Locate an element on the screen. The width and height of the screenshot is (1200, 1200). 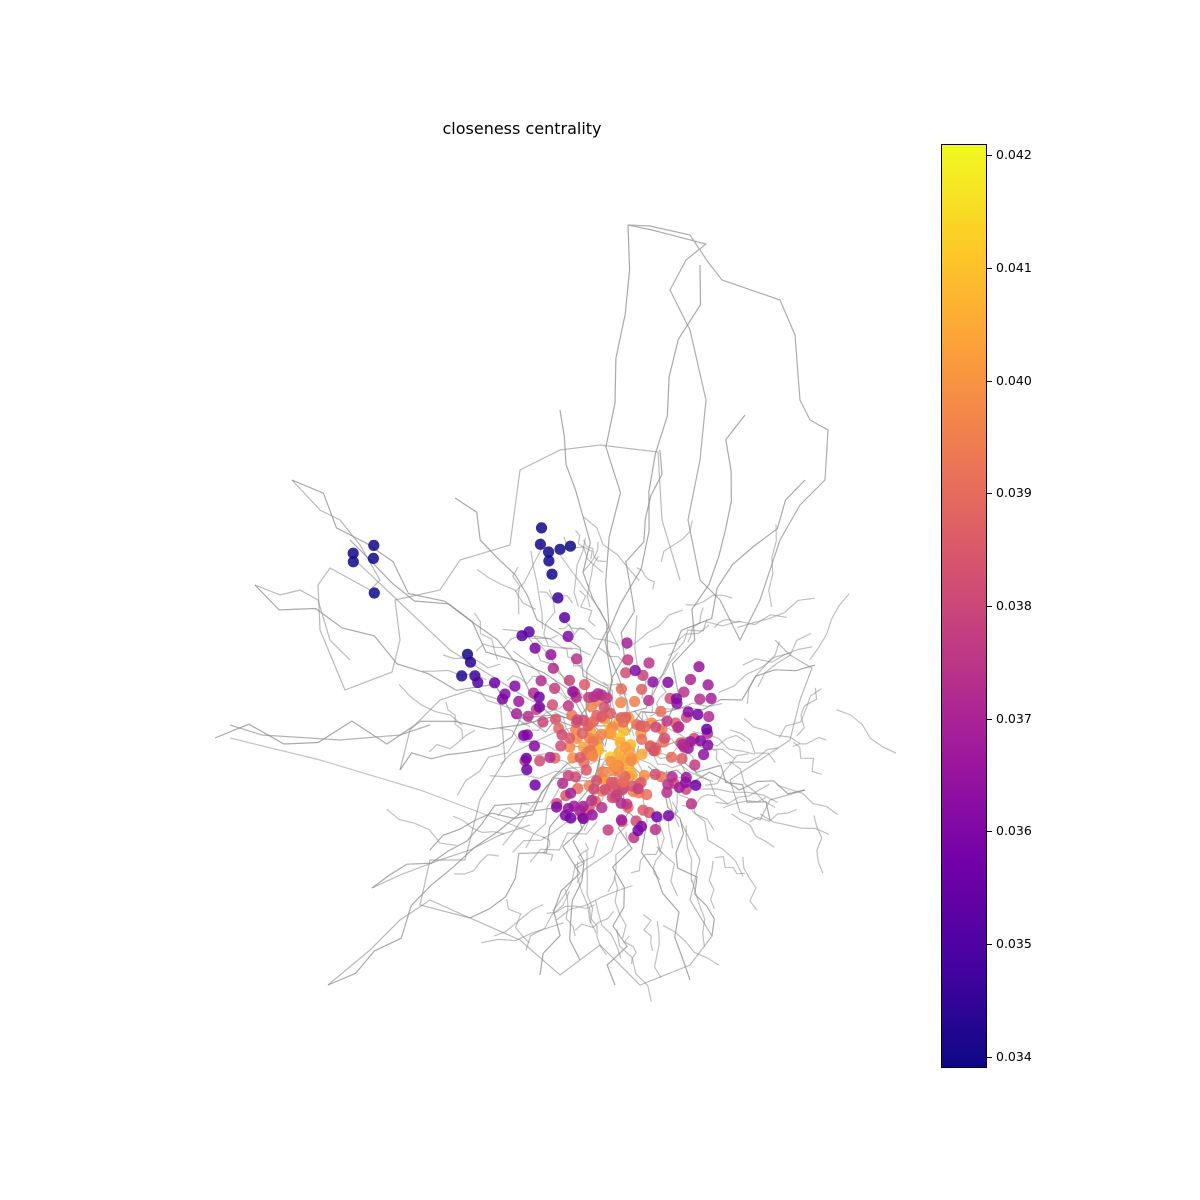
colorbar-tick-label: 0.041 is located at coordinates (1014, 267).